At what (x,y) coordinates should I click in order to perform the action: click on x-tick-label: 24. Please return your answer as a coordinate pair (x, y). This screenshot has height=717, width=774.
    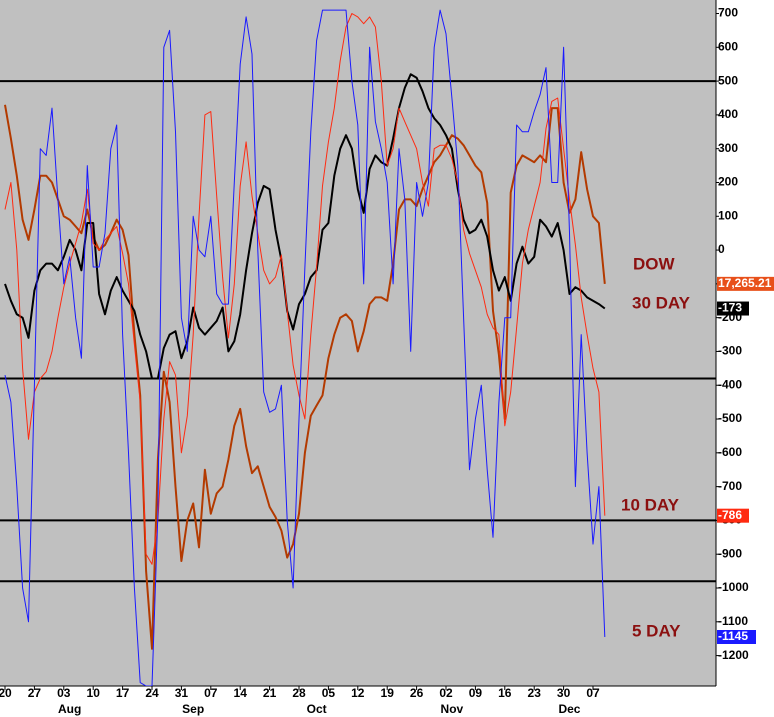
    Looking at the image, I should click on (152, 693).